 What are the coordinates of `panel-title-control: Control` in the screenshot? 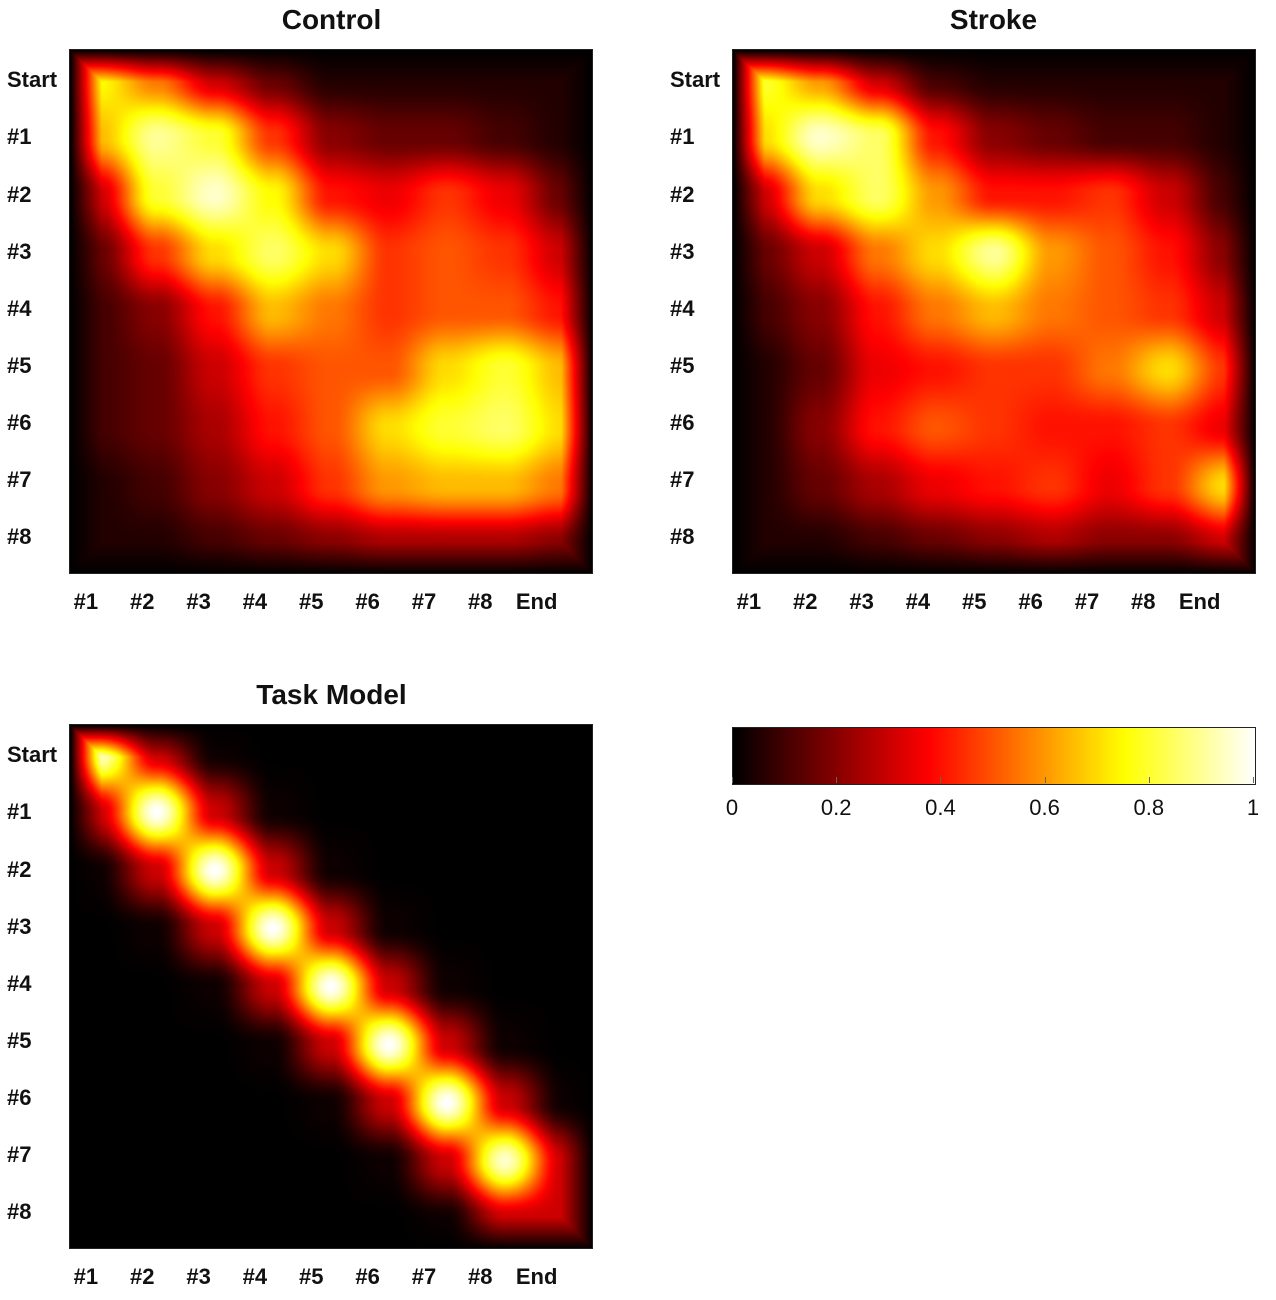 It's located at (331, 19).